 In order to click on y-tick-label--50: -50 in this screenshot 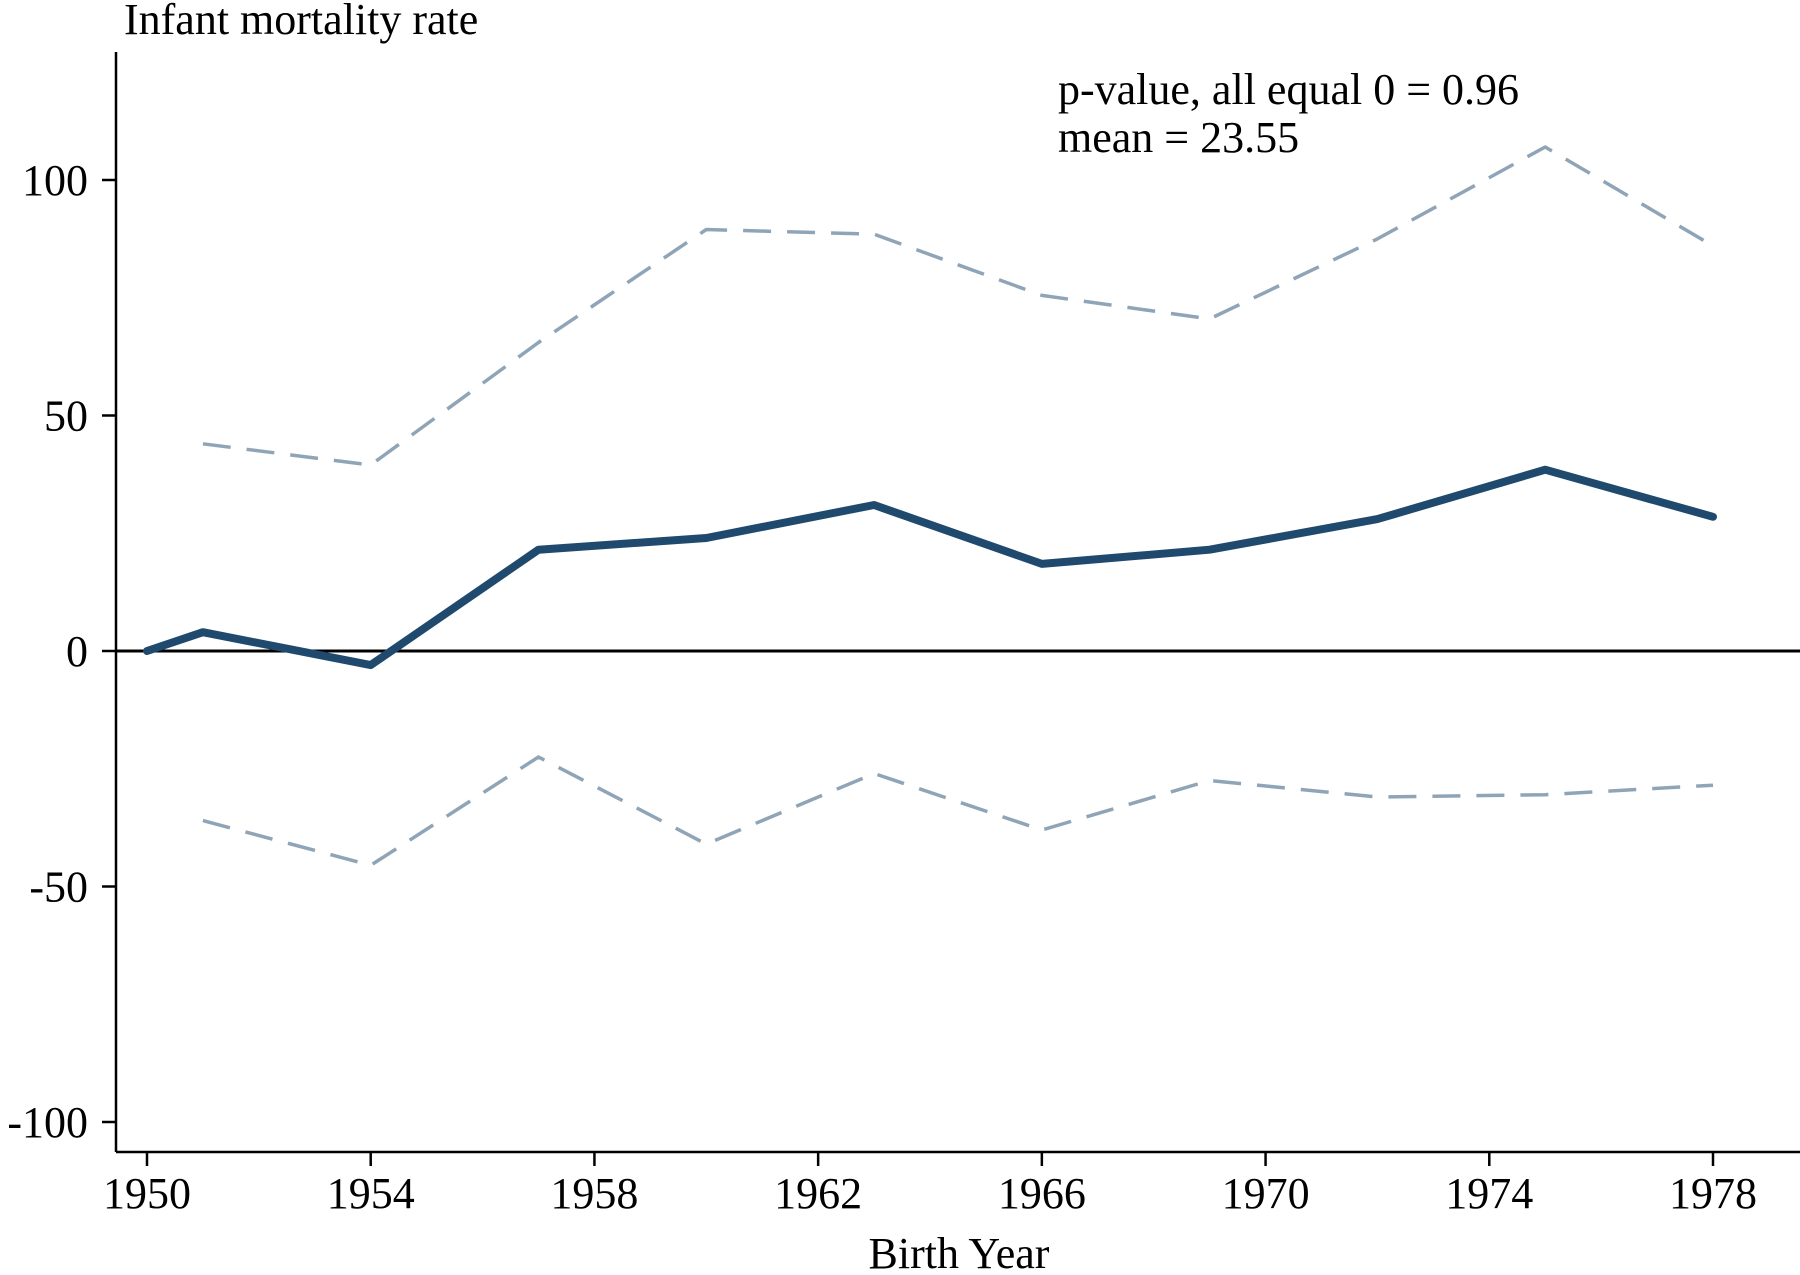, I will do `click(58, 887)`.